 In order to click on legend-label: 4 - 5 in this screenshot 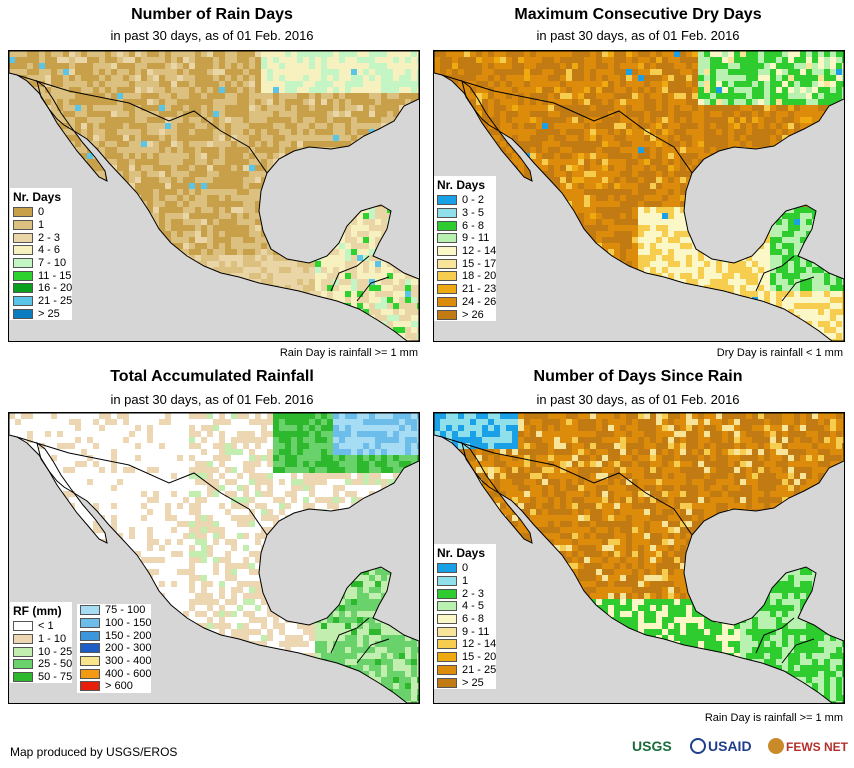, I will do `click(473, 606)`.